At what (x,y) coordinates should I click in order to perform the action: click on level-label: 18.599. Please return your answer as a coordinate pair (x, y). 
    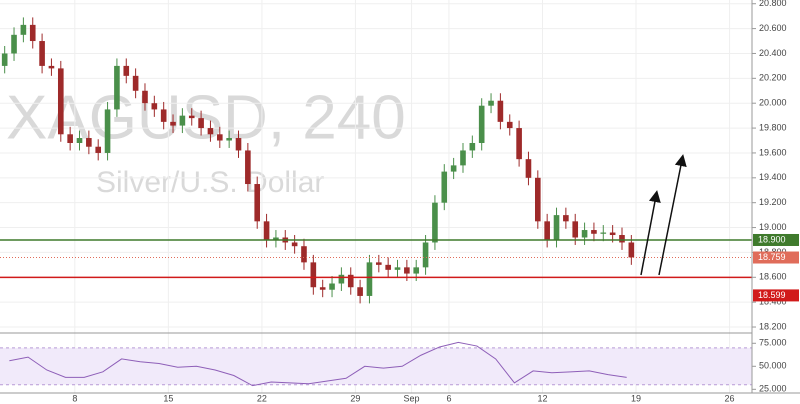
    Looking at the image, I should click on (772, 295).